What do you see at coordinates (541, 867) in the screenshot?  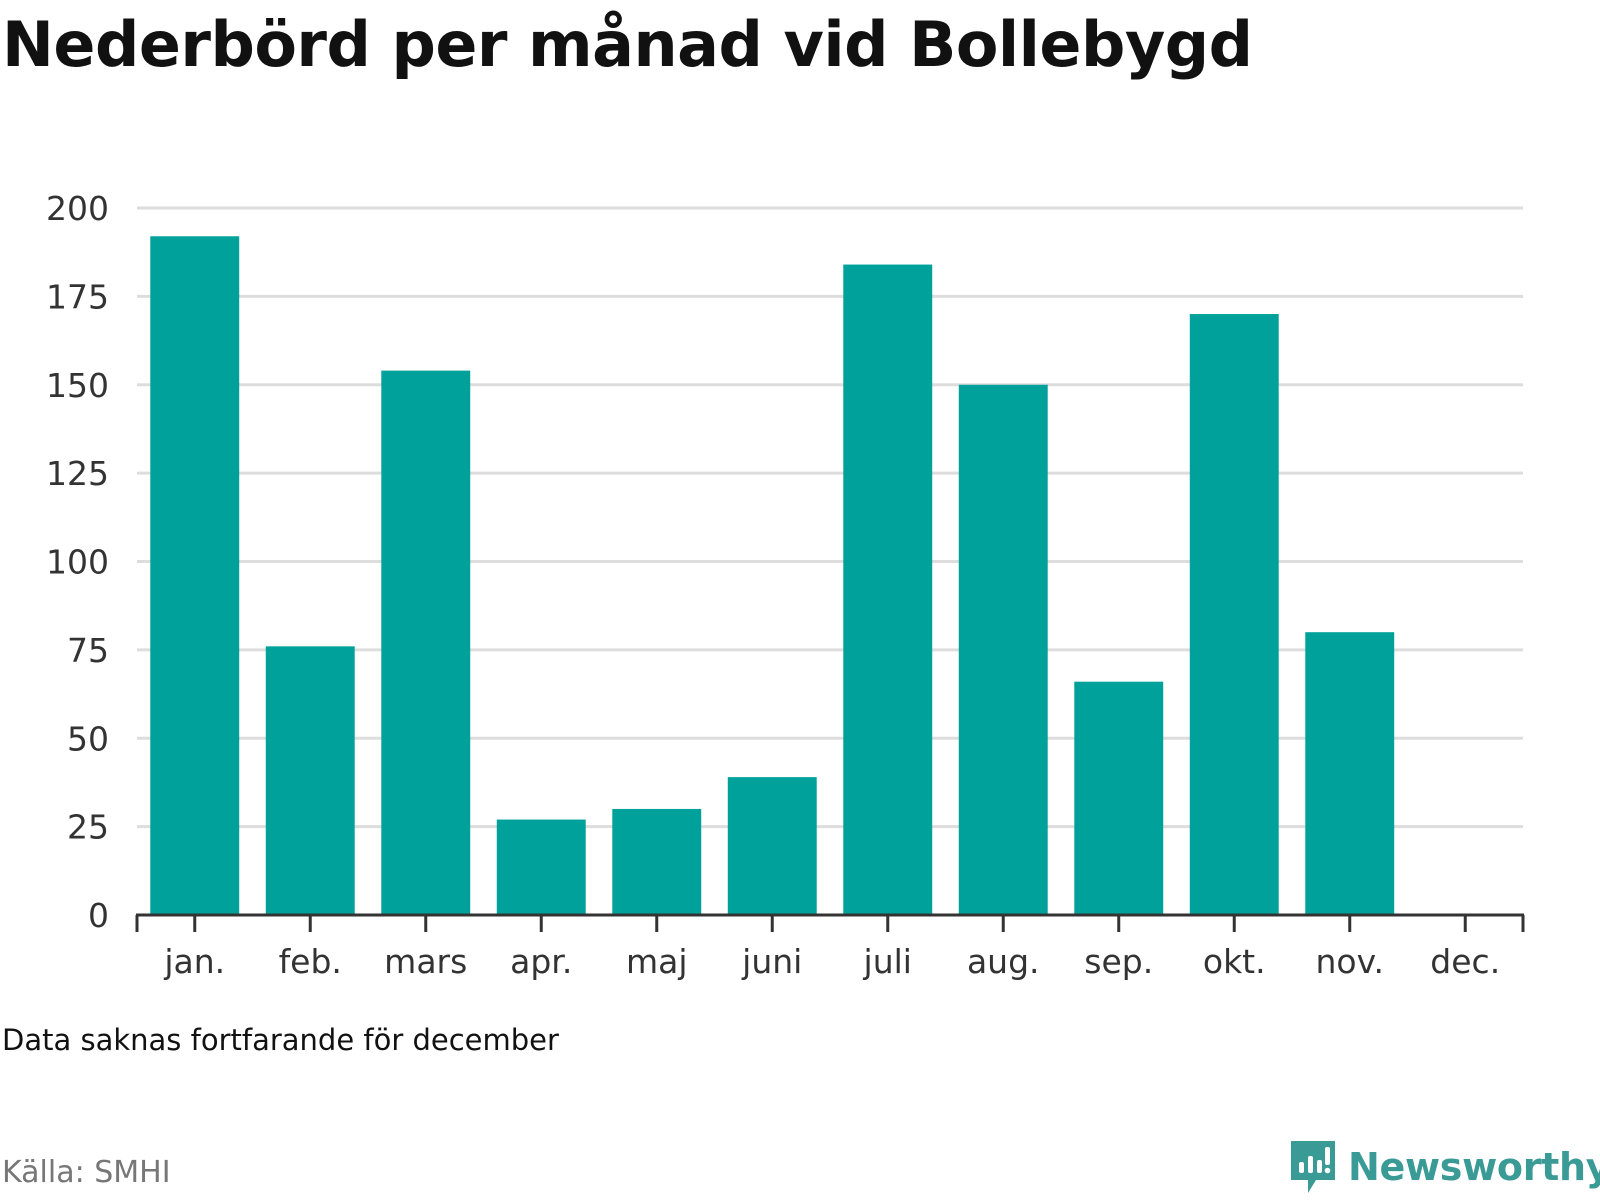 I see `bar-apr` at bounding box center [541, 867].